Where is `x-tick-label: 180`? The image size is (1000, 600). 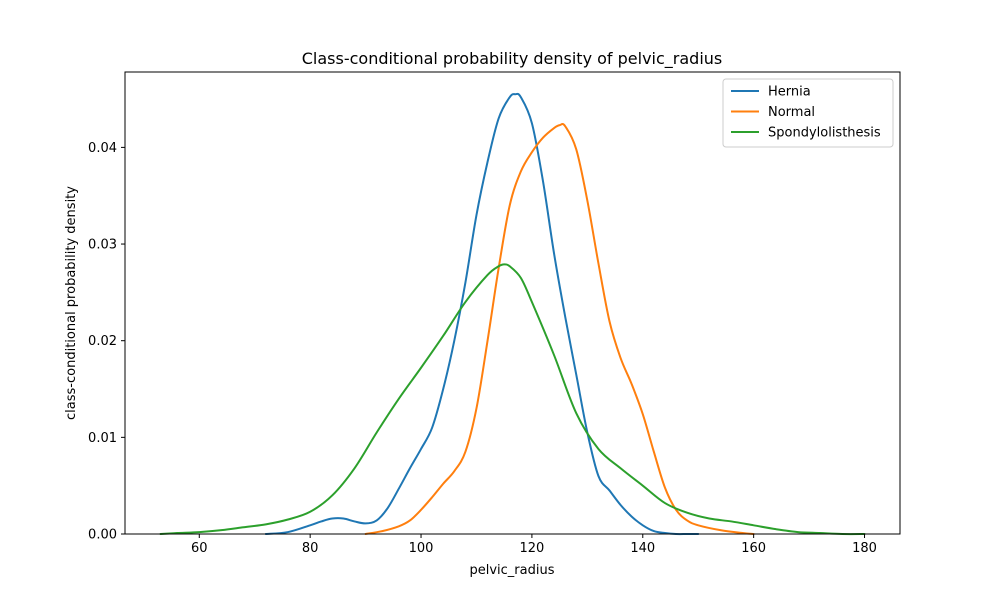
x-tick-label: 180 is located at coordinates (864, 548).